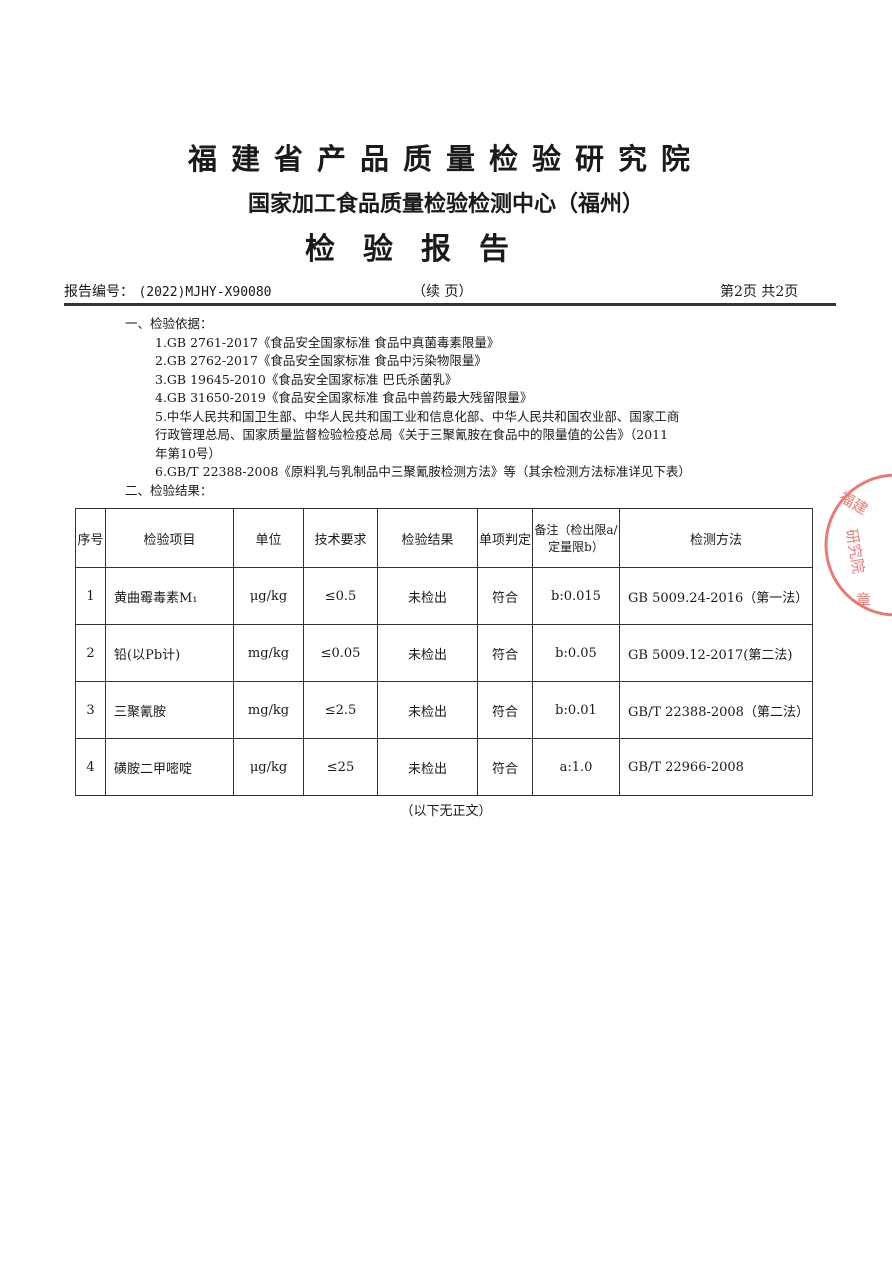  What do you see at coordinates (427, 538) in the screenshot?
I see `column-header: 检验结果` at bounding box center [427, 538].